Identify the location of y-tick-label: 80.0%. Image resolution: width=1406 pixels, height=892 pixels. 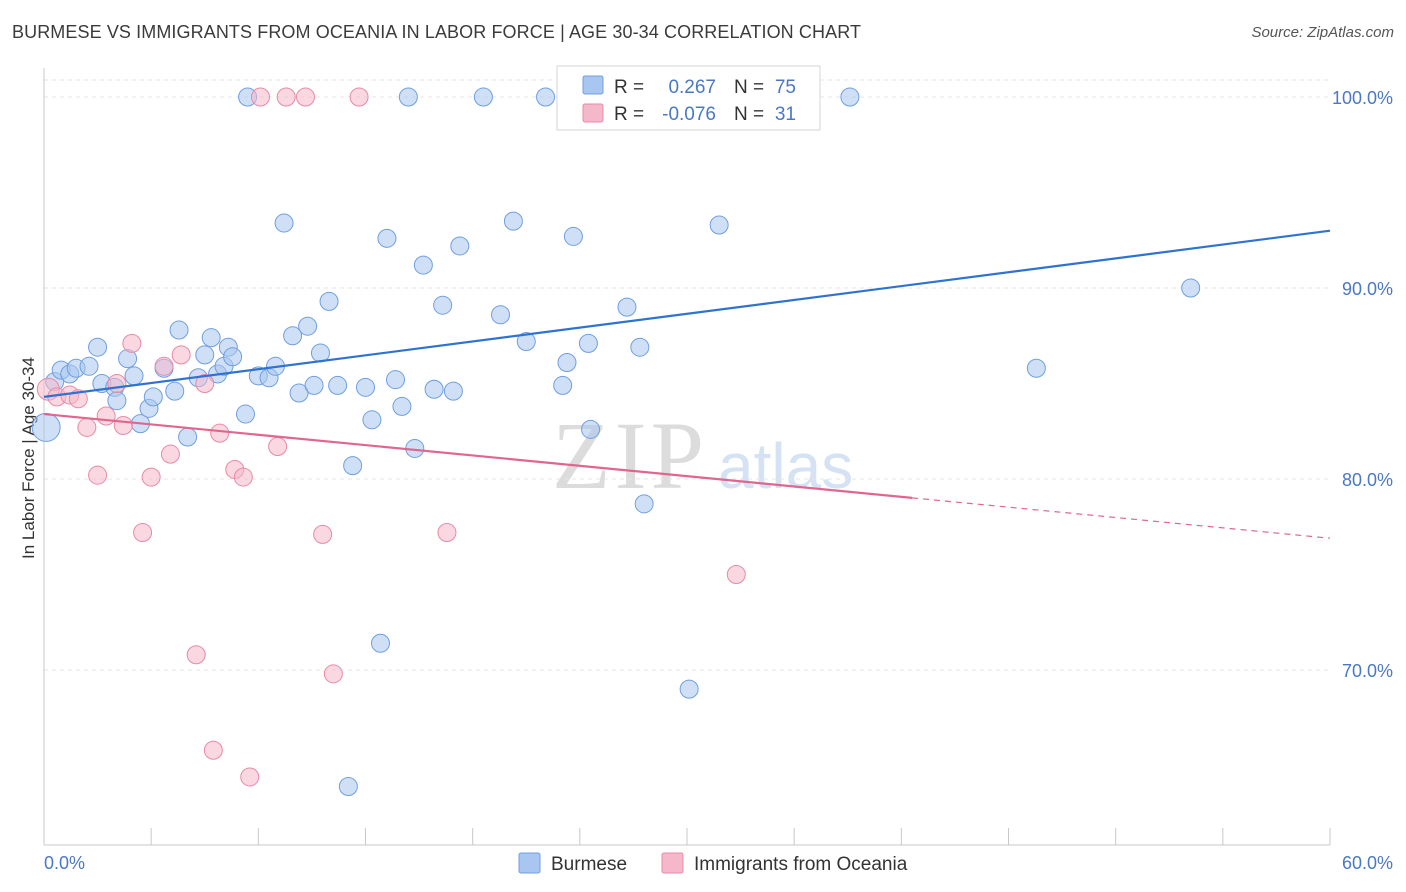
(1367, 480).